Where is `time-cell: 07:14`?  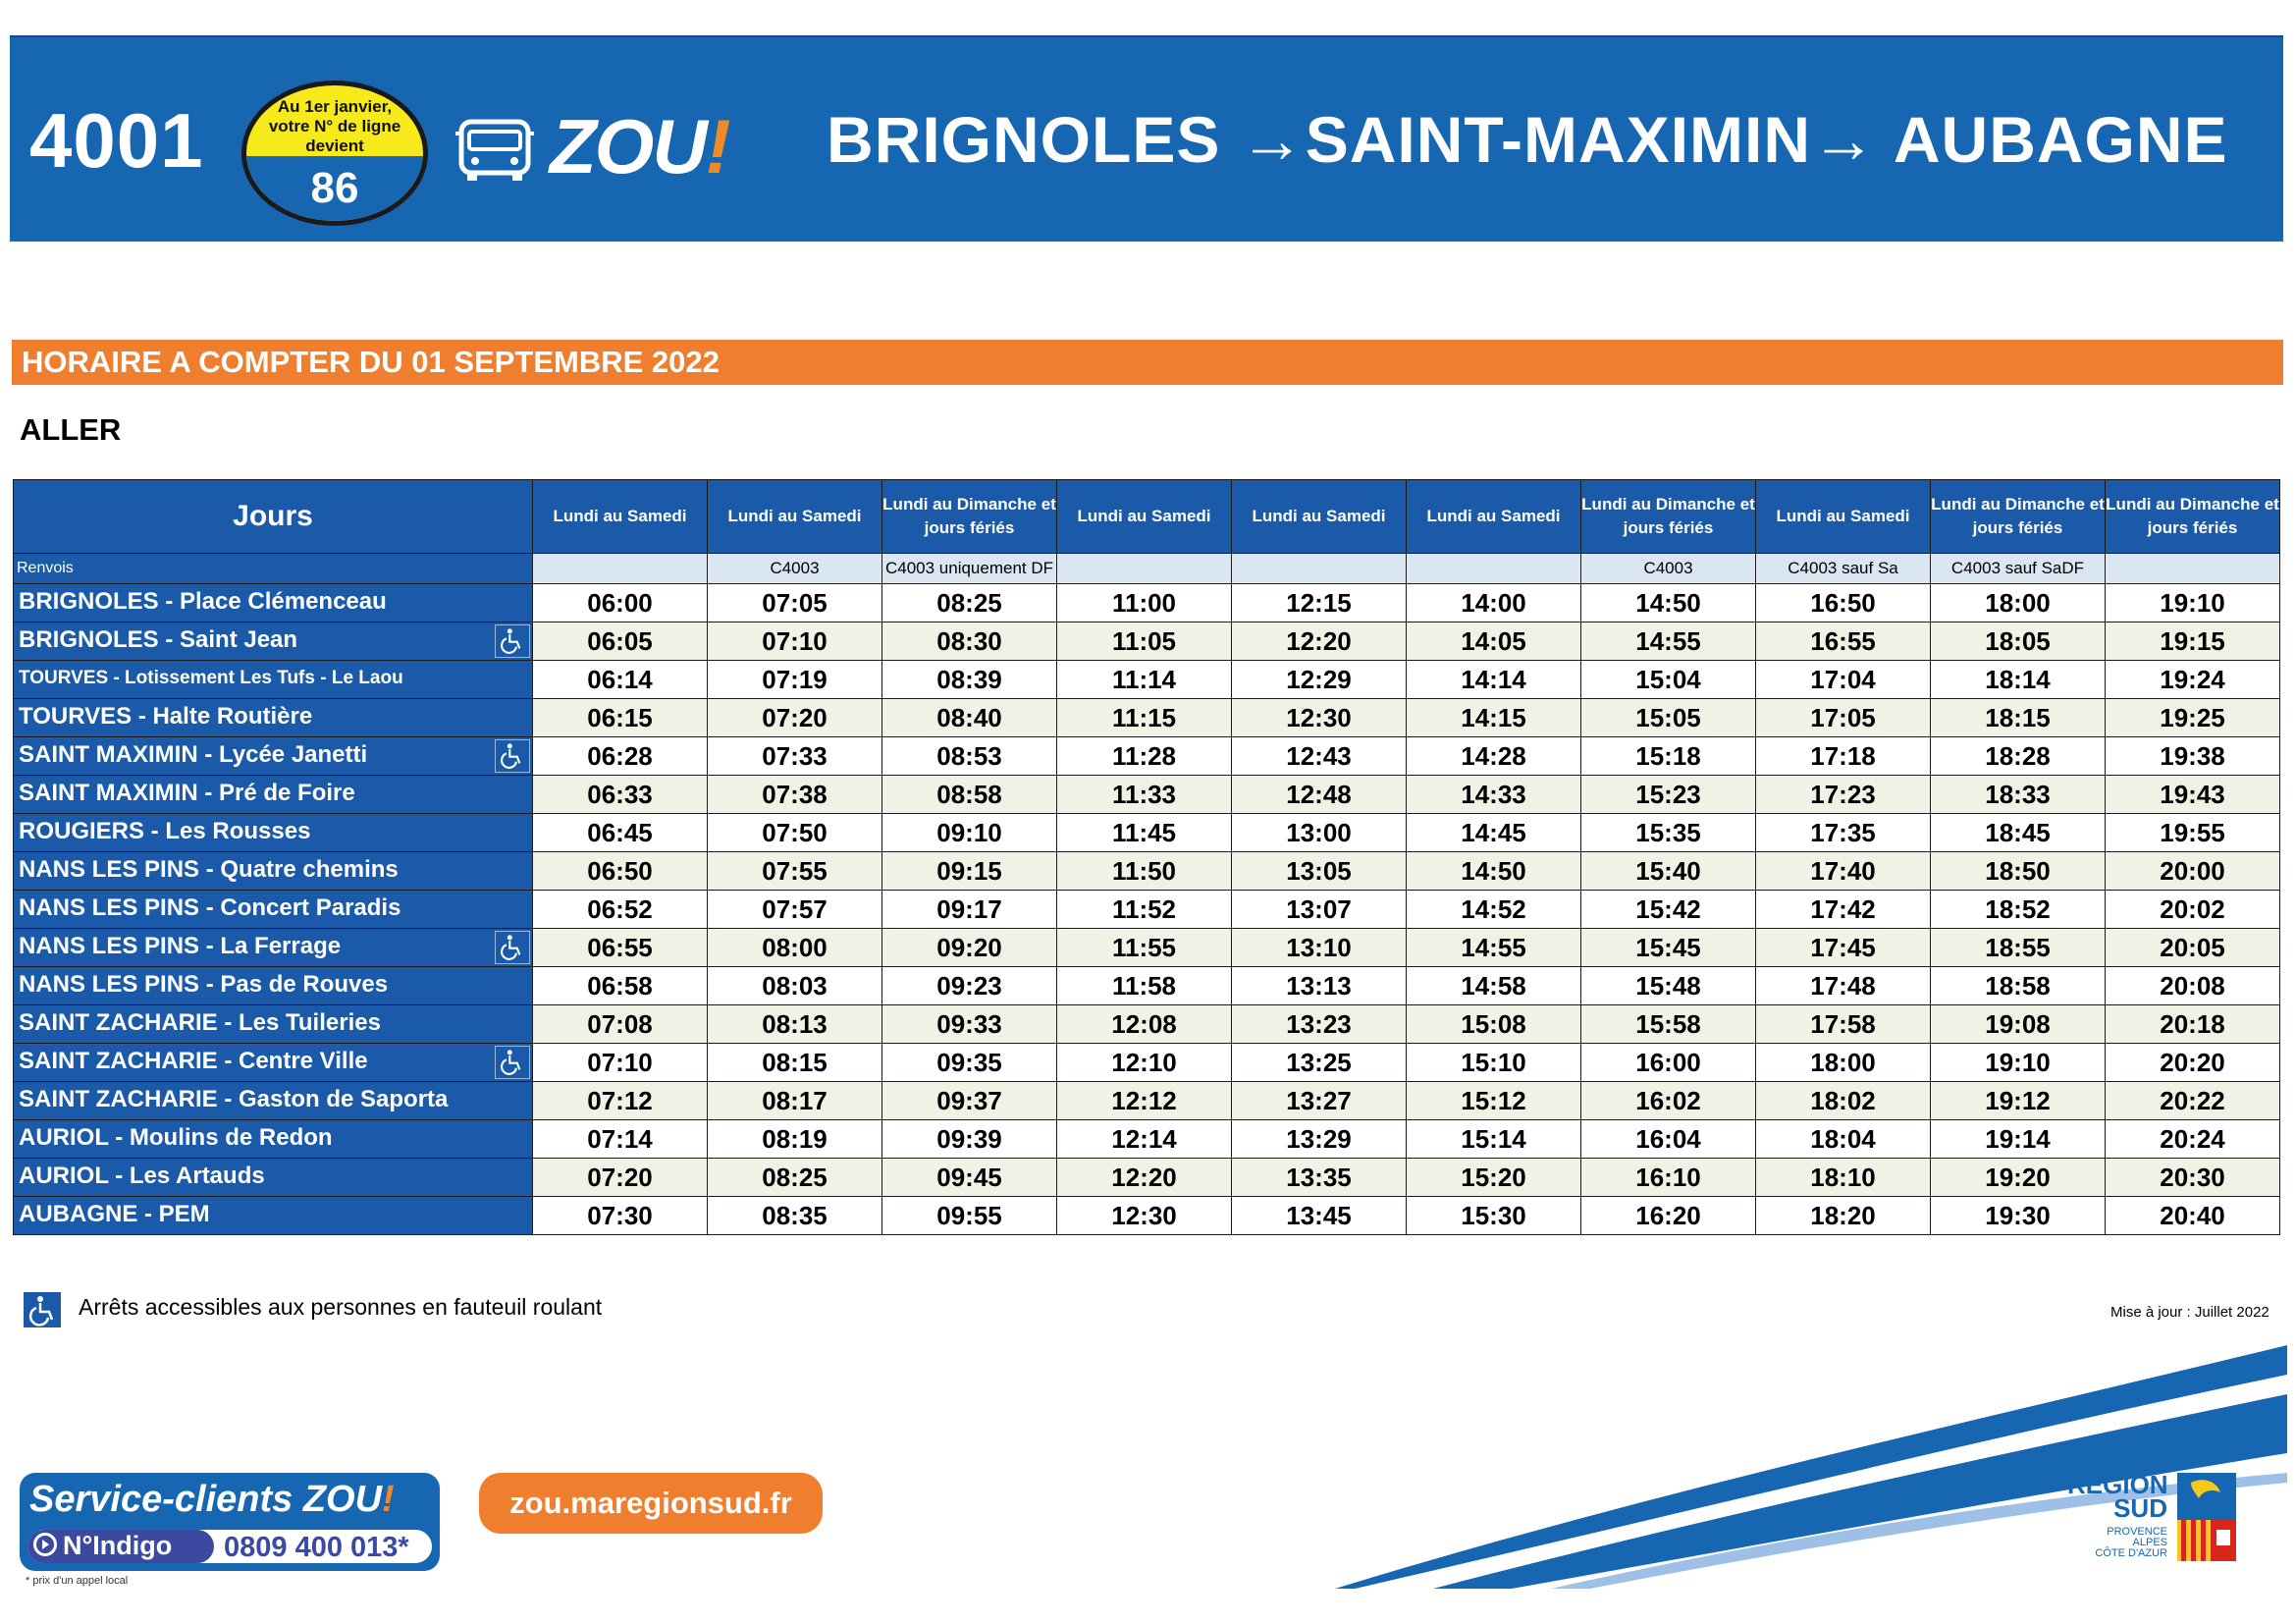 time-cell: 07:14 is located at coordinates (620, 1139).